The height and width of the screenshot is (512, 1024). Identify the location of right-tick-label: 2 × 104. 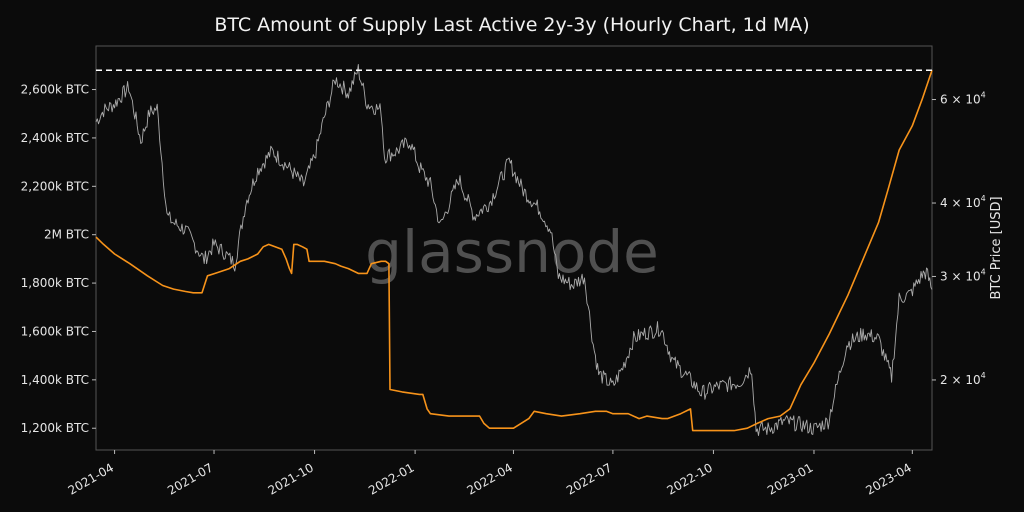
(963, 379).